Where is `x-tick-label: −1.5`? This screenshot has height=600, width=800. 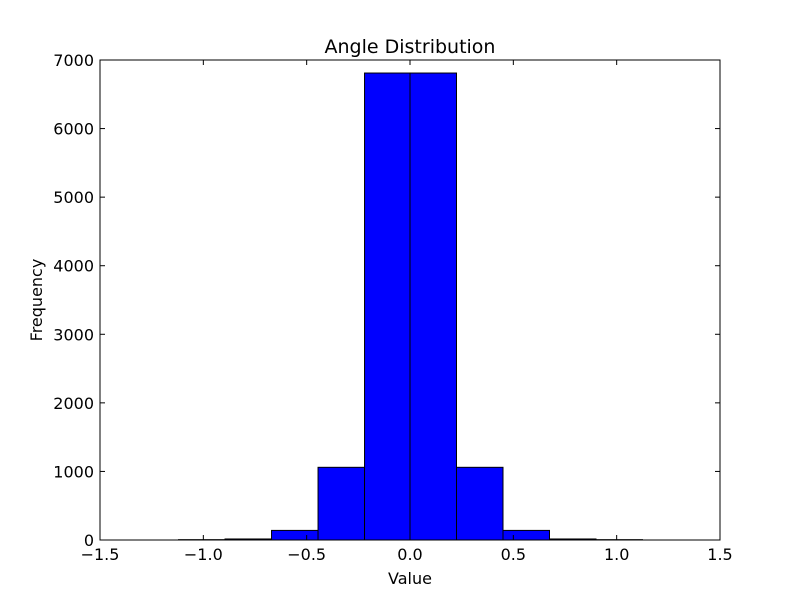 x-tick-label: −1.5 is located at coordinates (100, 554).